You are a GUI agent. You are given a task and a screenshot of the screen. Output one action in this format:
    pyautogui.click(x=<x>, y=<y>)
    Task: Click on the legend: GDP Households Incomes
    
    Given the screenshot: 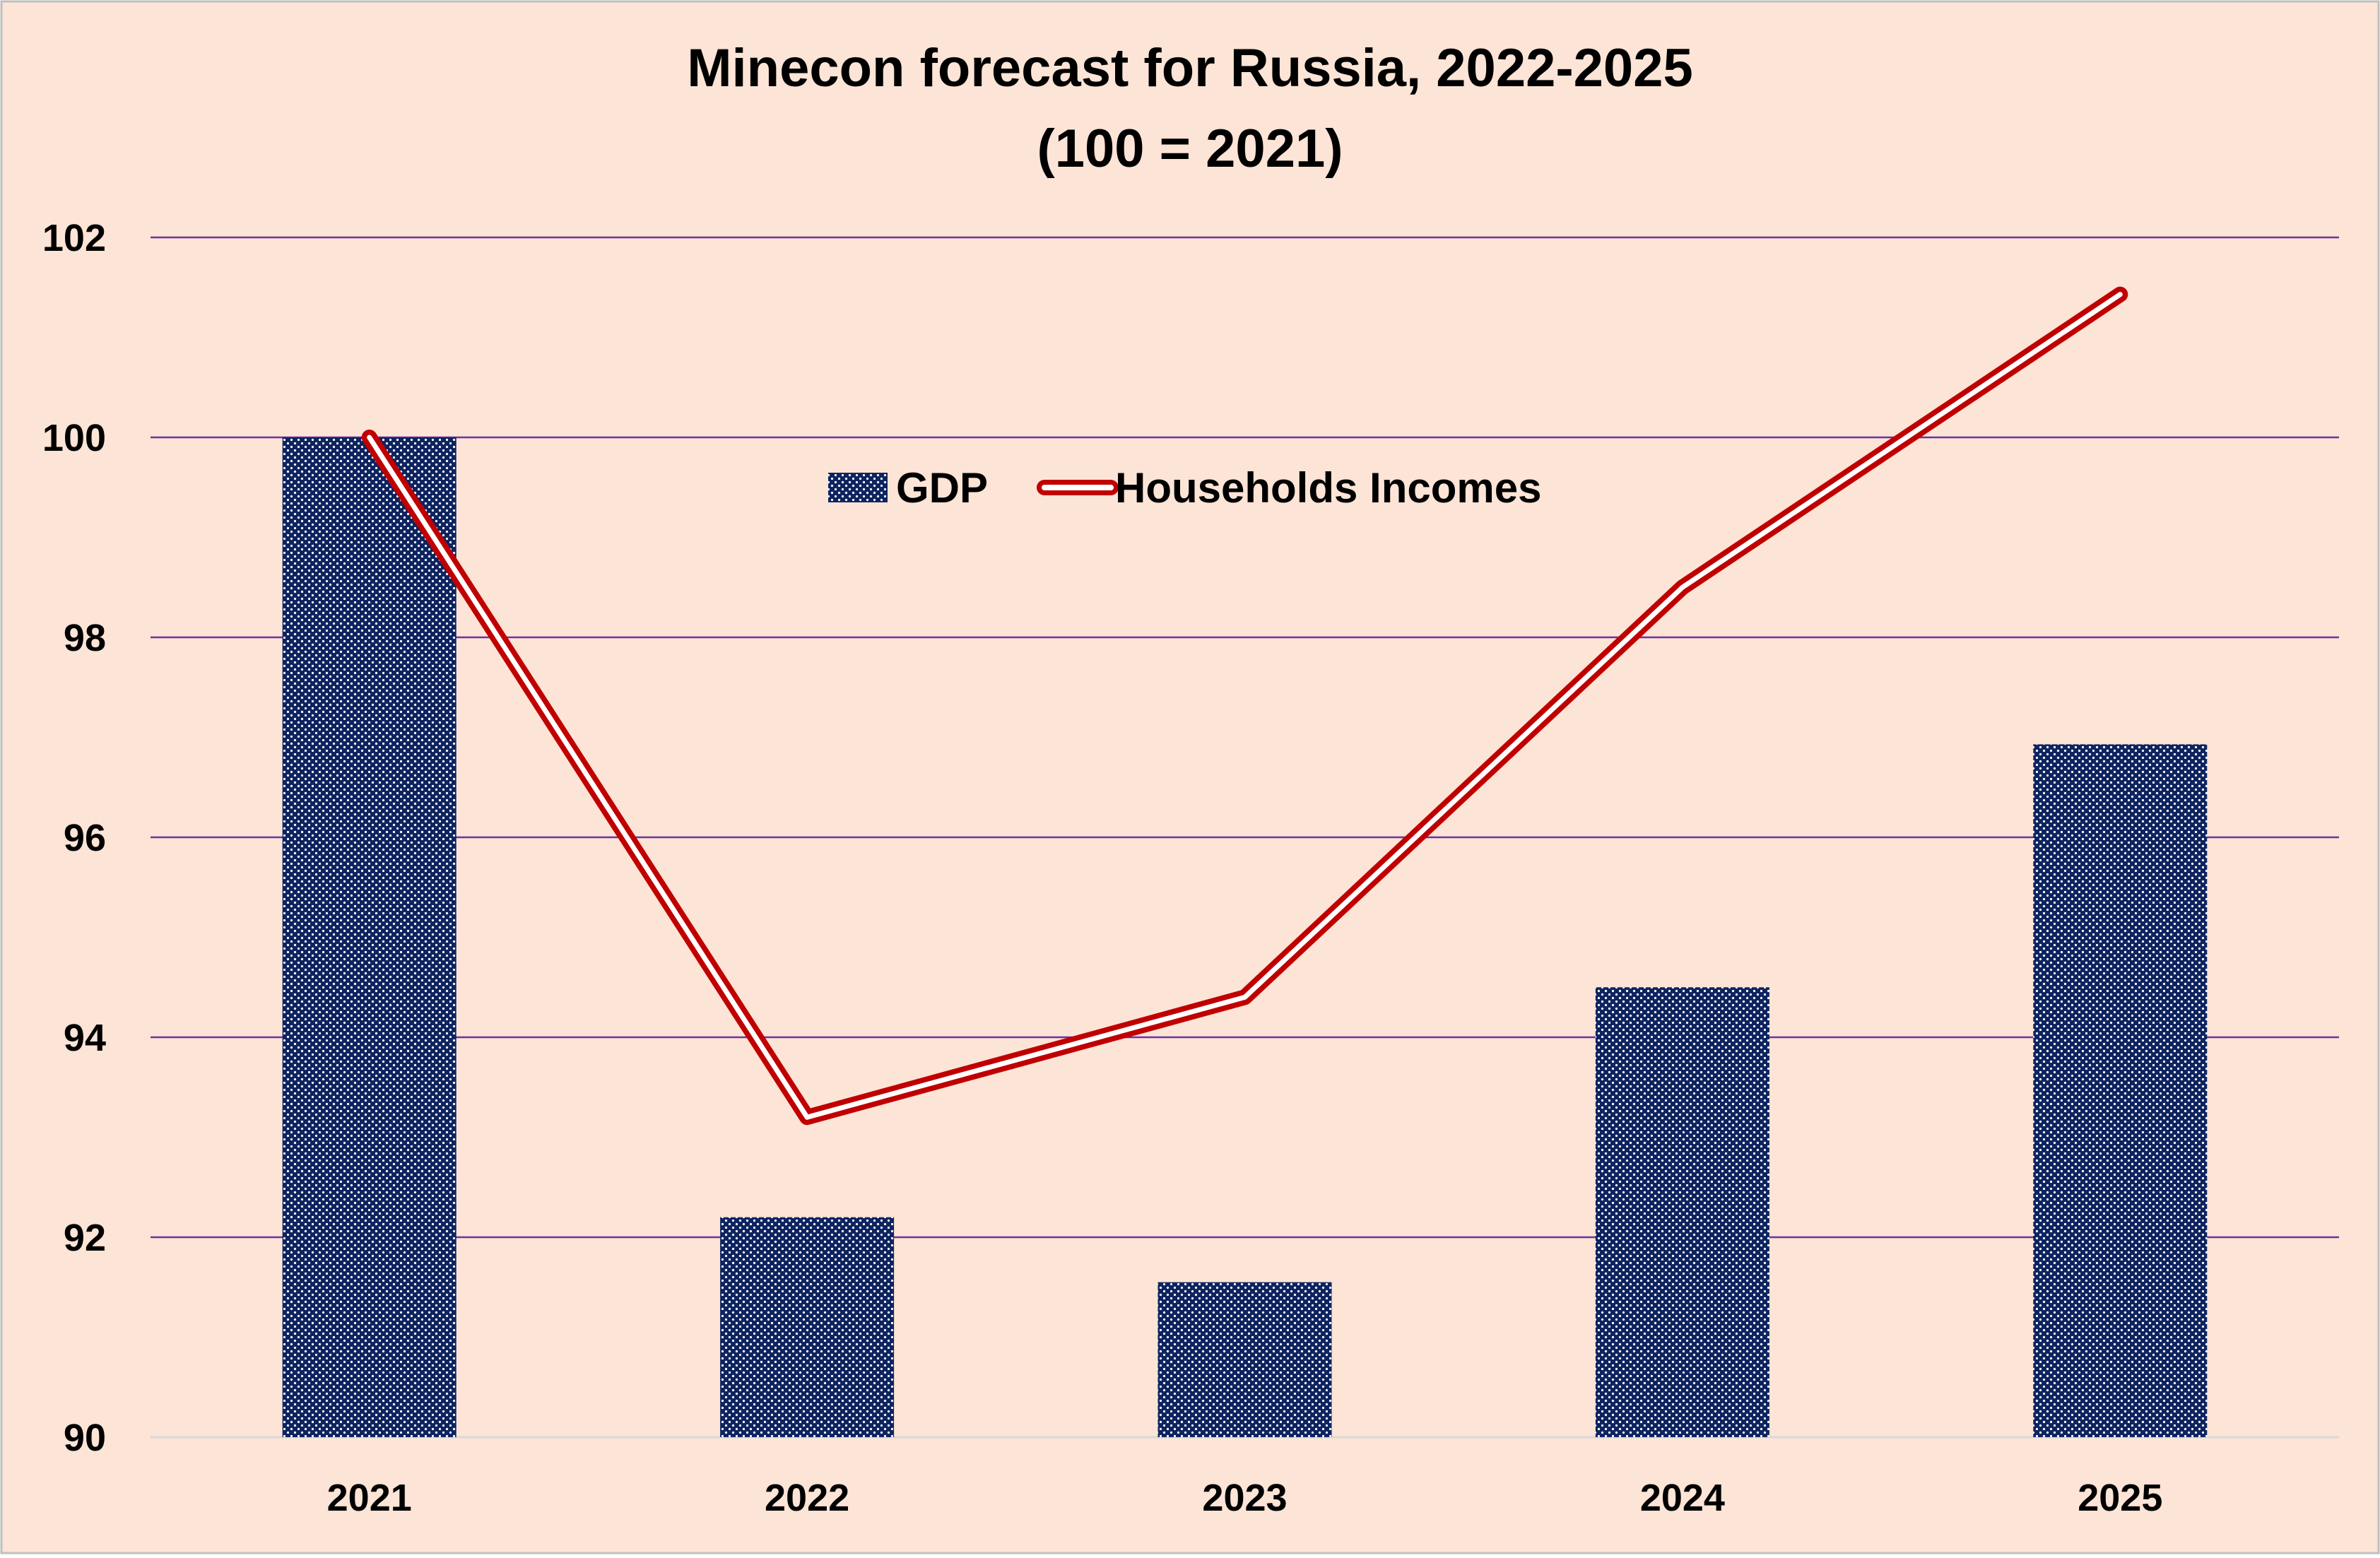 What is the action you would take?
    pyautogui.click(x=1184, y=488)
    